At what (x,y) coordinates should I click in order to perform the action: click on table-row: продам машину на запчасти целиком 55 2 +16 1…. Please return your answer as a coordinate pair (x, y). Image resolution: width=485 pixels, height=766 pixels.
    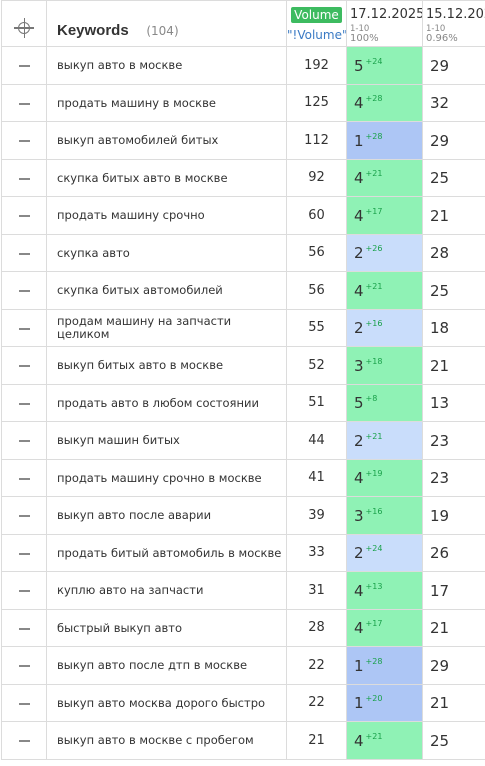
    Looking at the image, I should click on (243, 327).